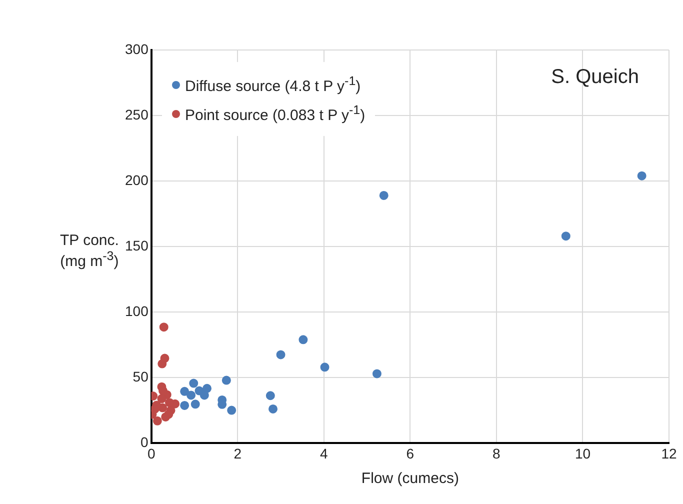  What do you see at coordinates (89, 251) in the screenshot?
I see `y-axis-title: TP conc. (mg m$^{-3}$)` at bounding box center [89, 251].